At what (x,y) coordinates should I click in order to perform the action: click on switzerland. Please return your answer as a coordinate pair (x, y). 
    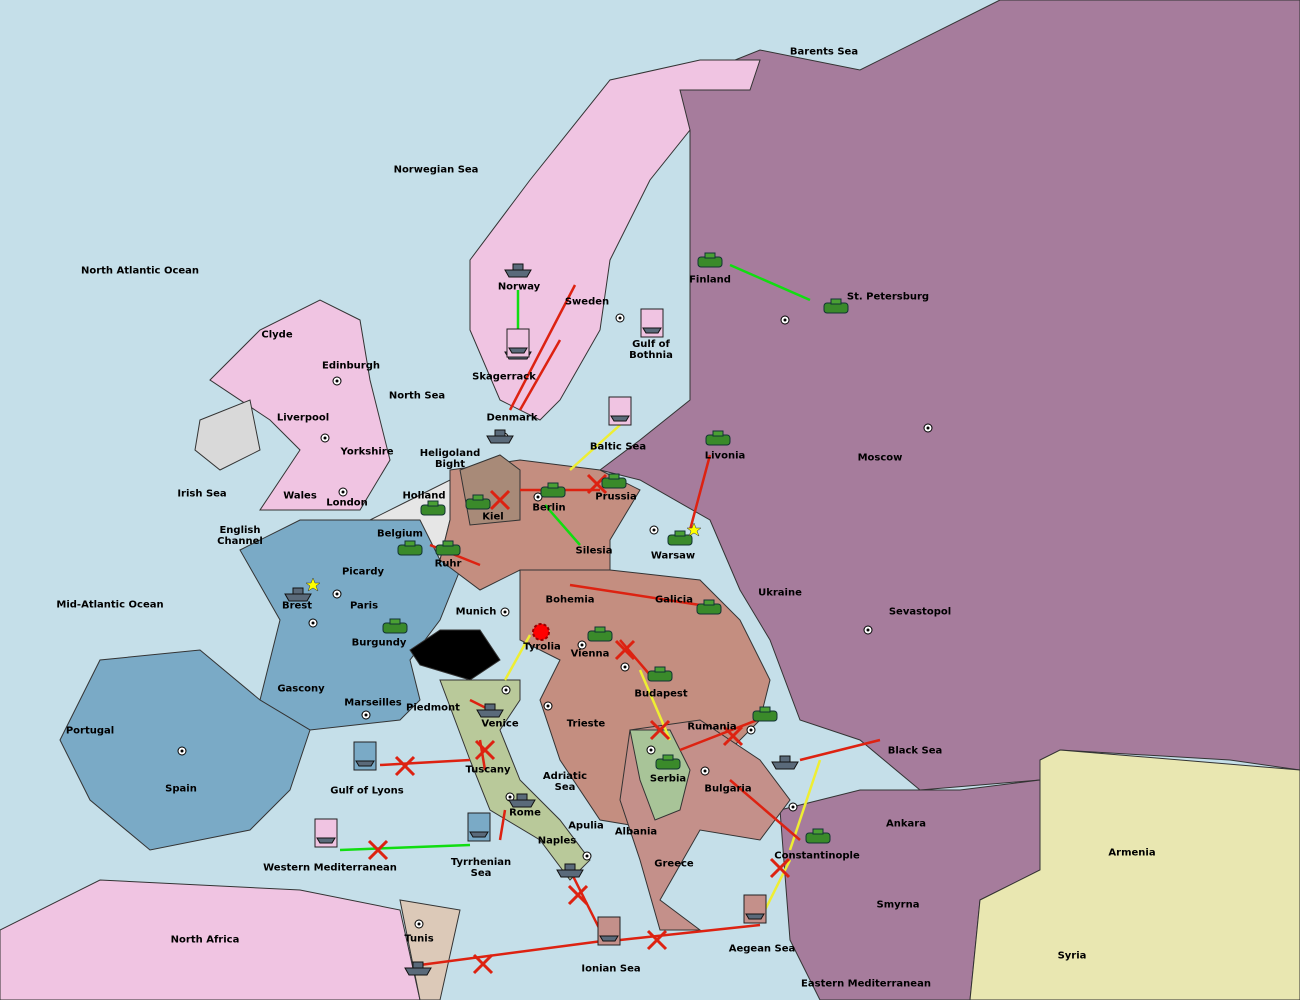
    Looking at the image, I should click on (455, 655).